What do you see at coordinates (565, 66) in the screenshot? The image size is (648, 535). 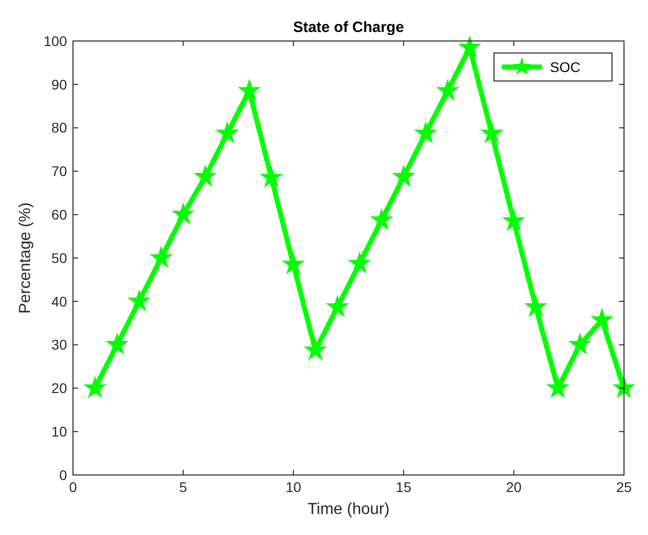 I see `legend-label: SOC` at bounding box center [565, 66].